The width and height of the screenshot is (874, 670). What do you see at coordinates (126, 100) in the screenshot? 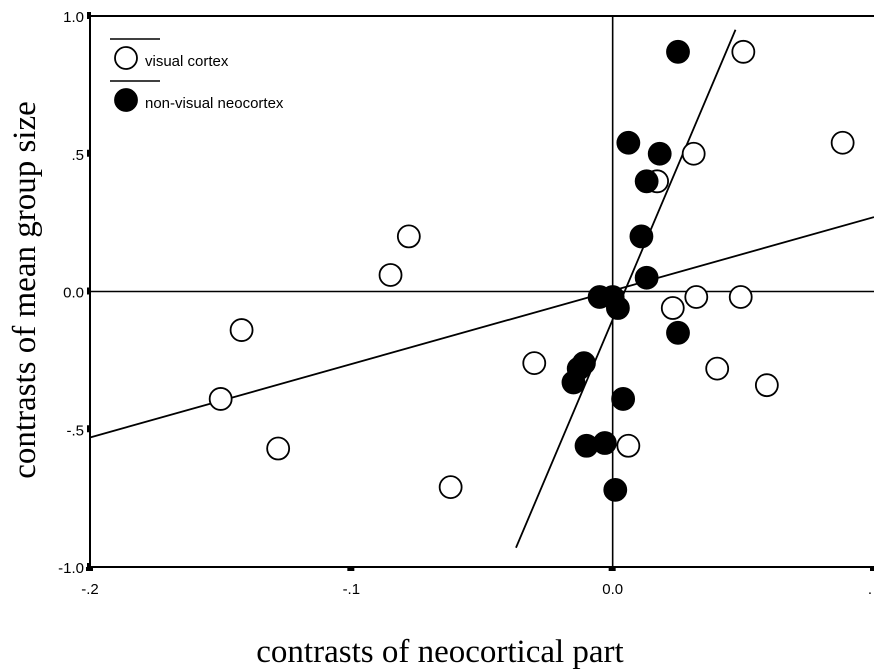
I see `legend-marker-filled-circle` at bounding box center [126, 100].